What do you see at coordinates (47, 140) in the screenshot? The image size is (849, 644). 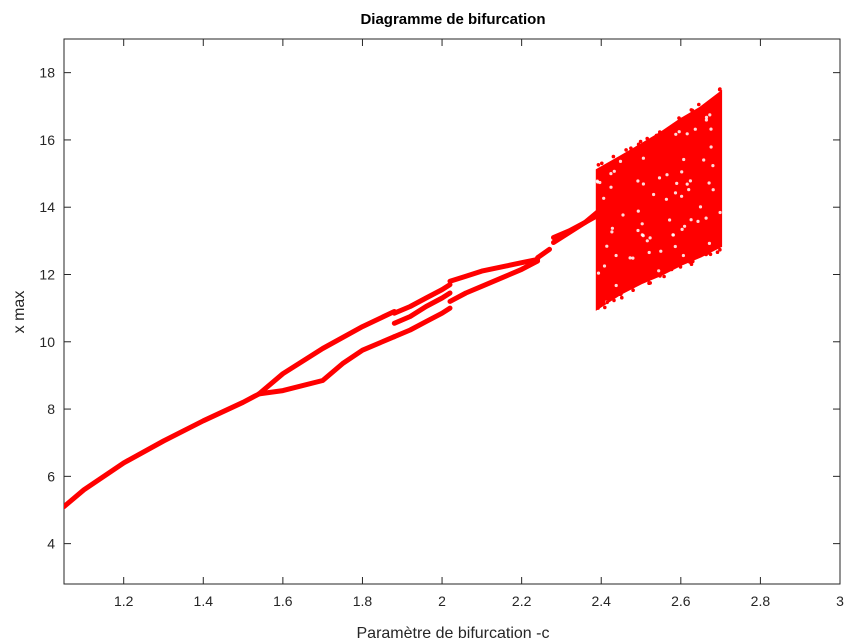 I see `y-tick-label: 16` at bounding box center [47, 140].